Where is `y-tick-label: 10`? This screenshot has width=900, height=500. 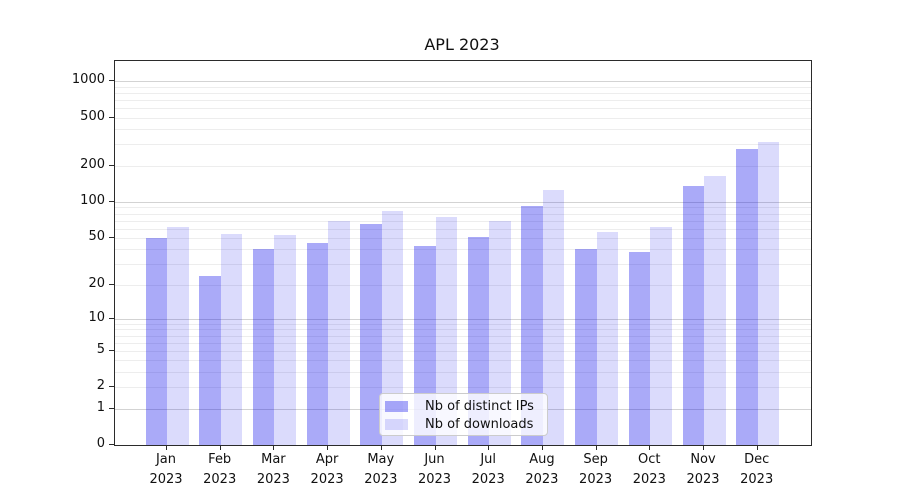
y-tick-label: 10 is located at coordinates (96, 317).